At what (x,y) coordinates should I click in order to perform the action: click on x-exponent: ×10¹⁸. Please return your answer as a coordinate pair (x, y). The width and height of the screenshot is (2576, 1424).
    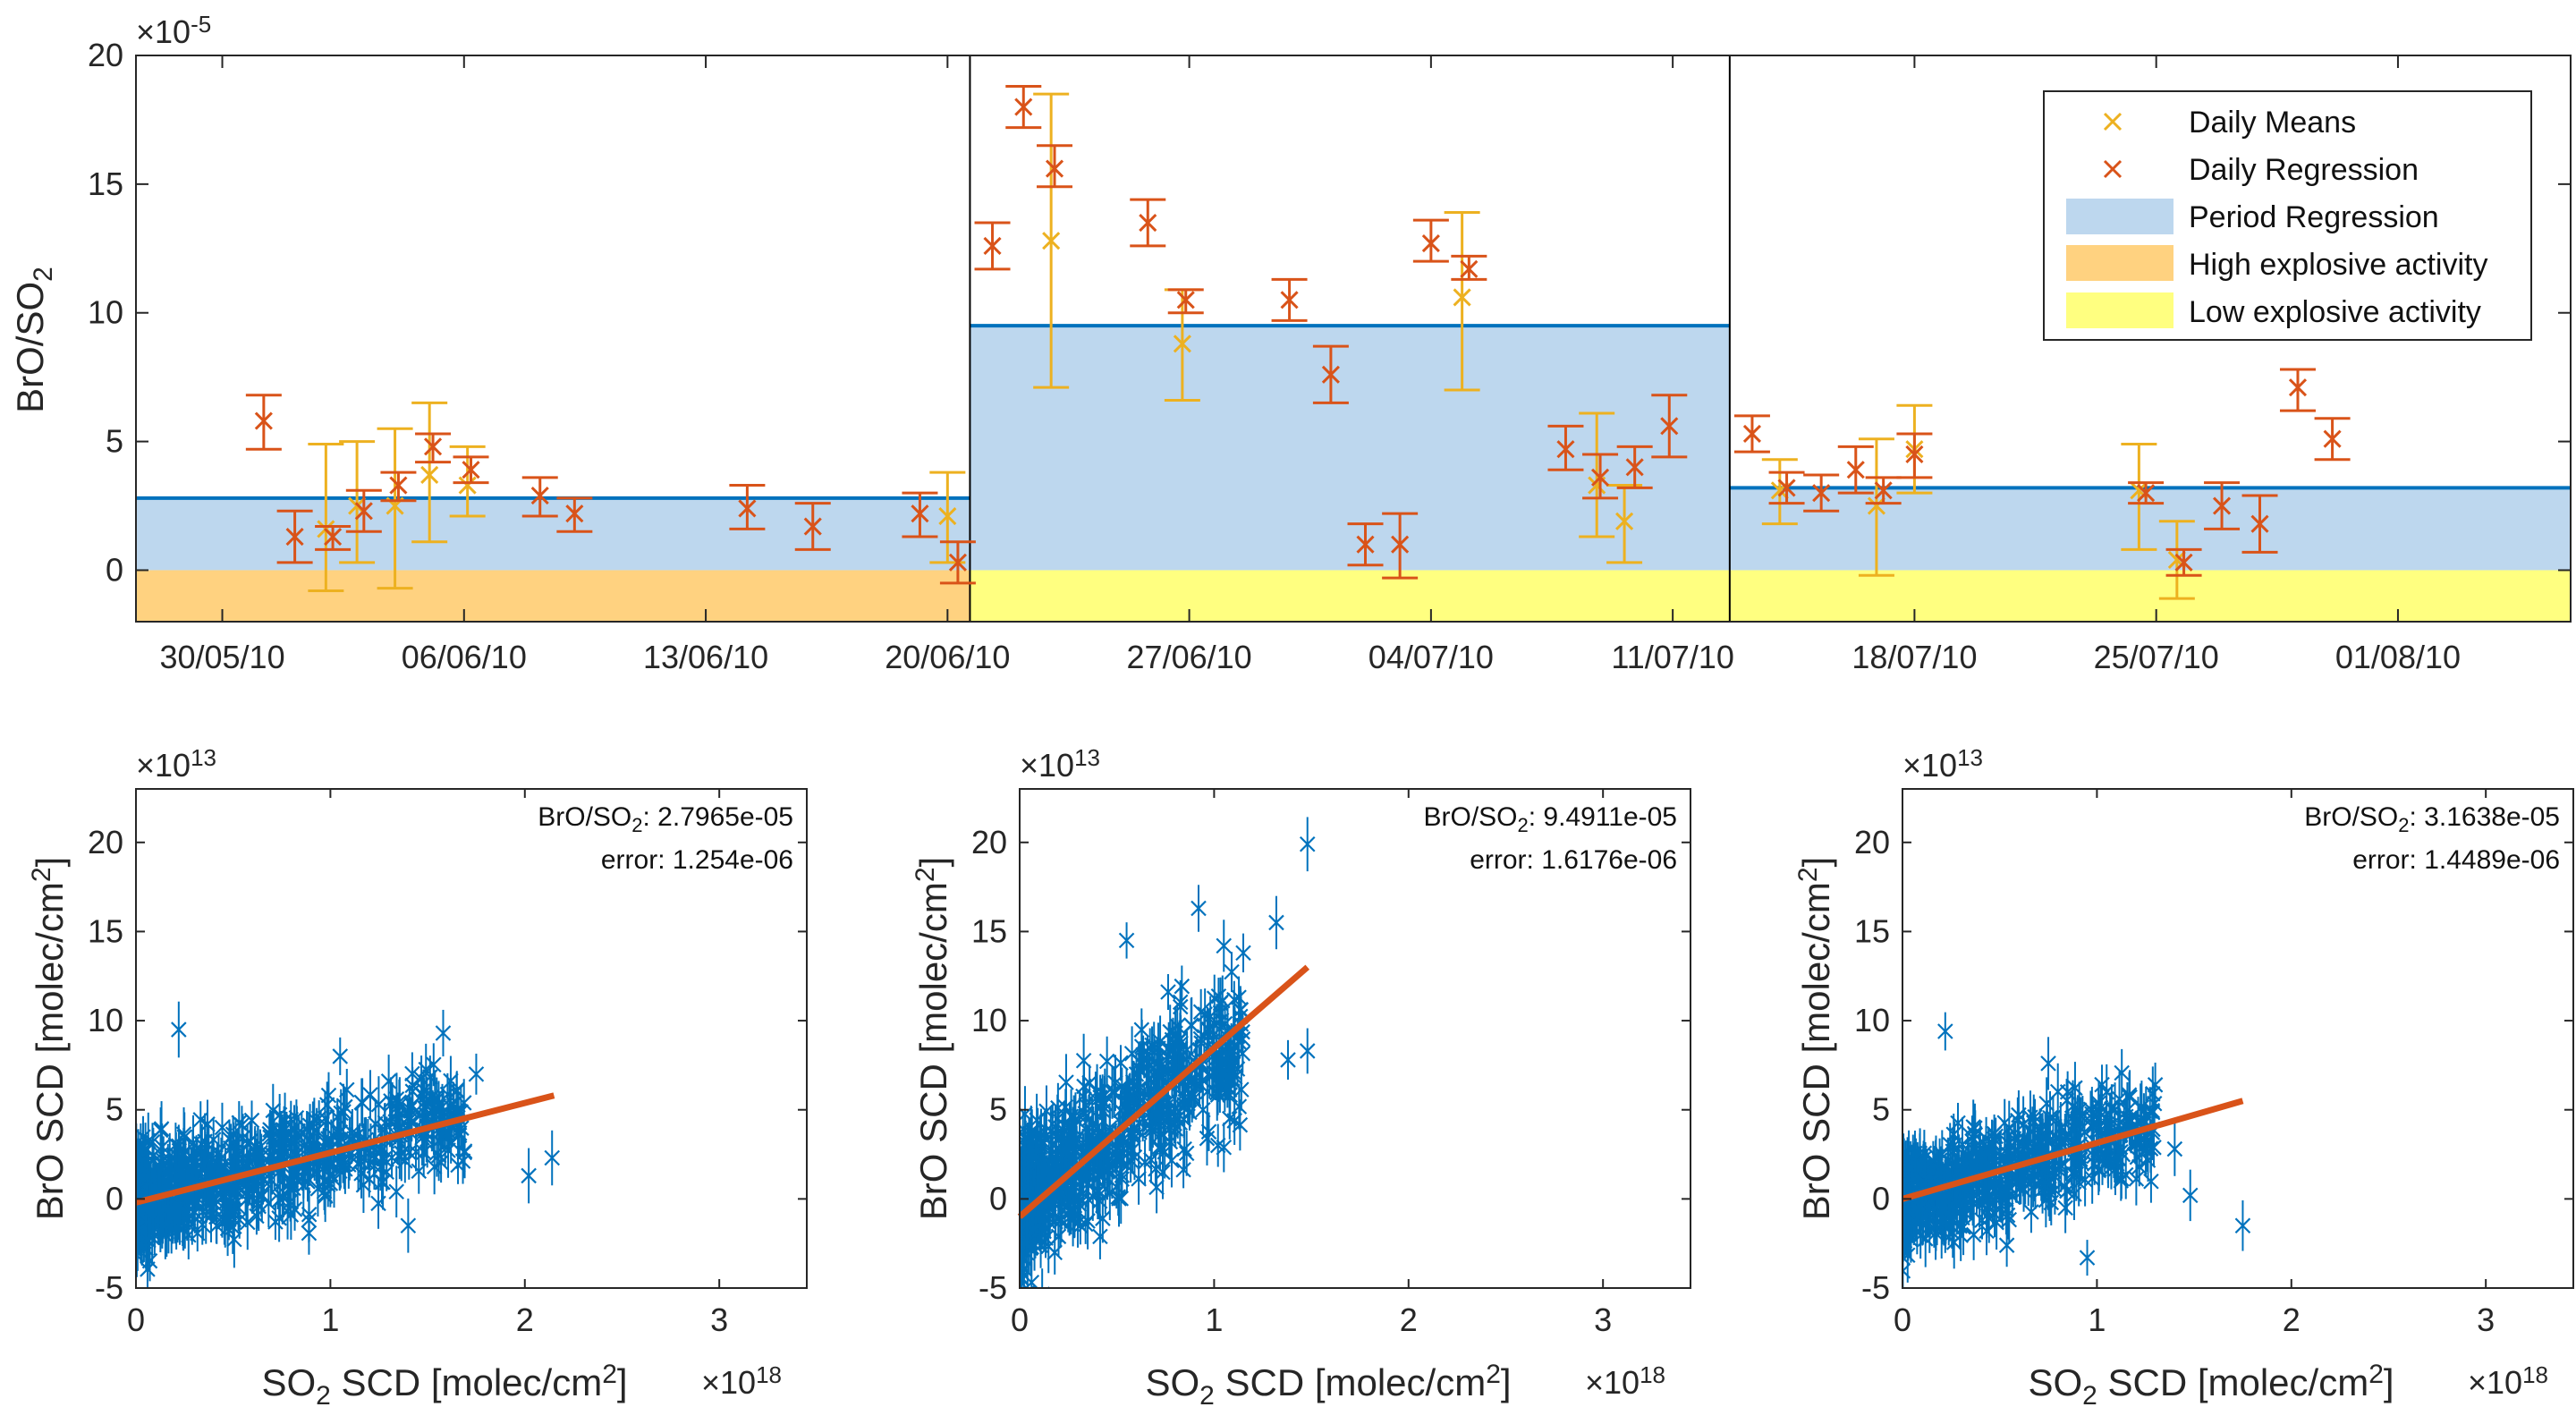
    Looking at the image, I should click on (1625, 1381).